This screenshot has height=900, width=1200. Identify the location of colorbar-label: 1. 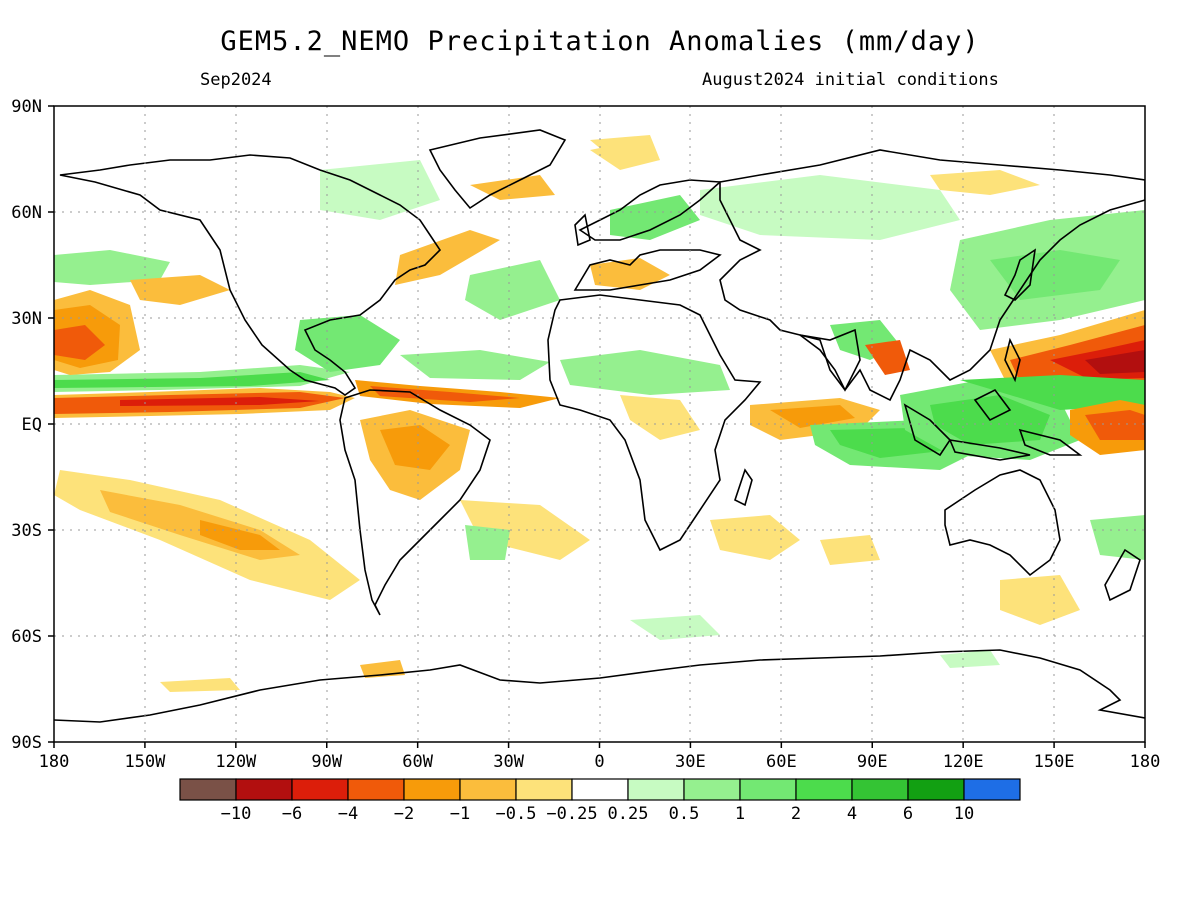
(740, 814).